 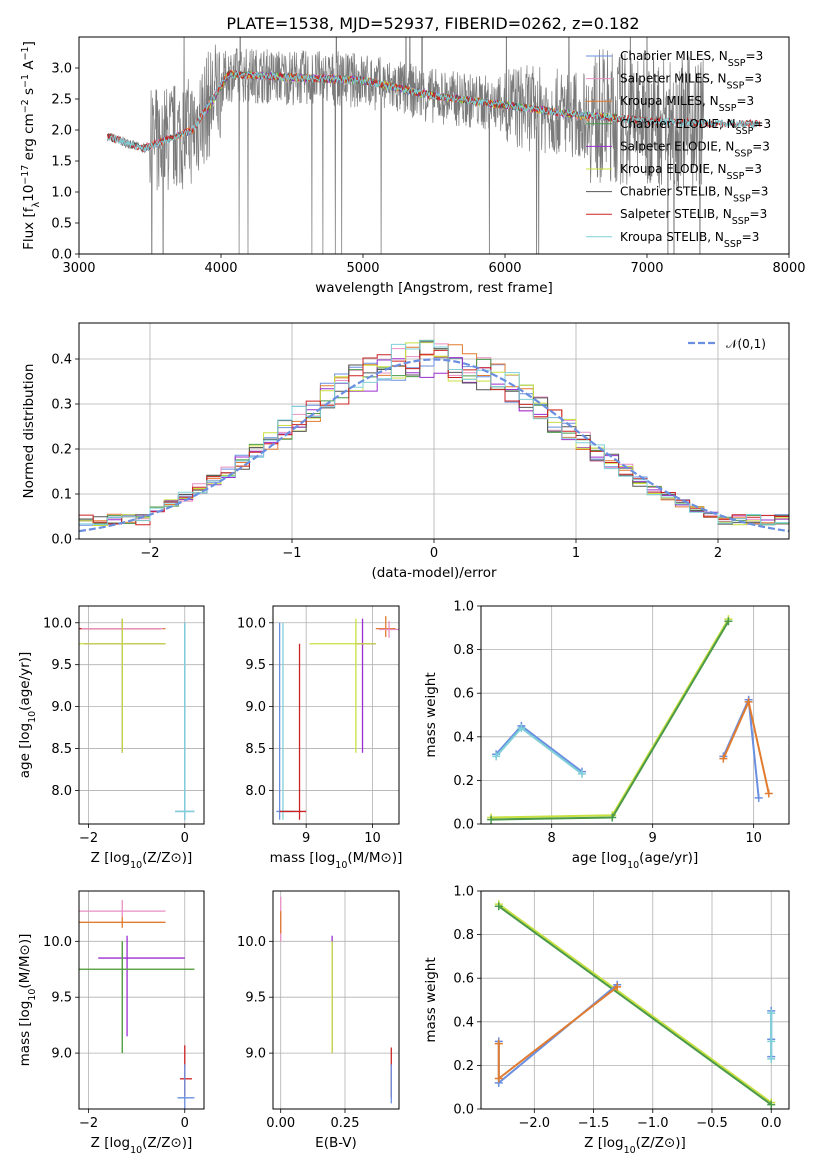 What do you see at coordinates (691, 172) in the screenshot?
I see `legend-label: Kroupa ELODIE, NSSP=3` at bounding box center [691, 172].